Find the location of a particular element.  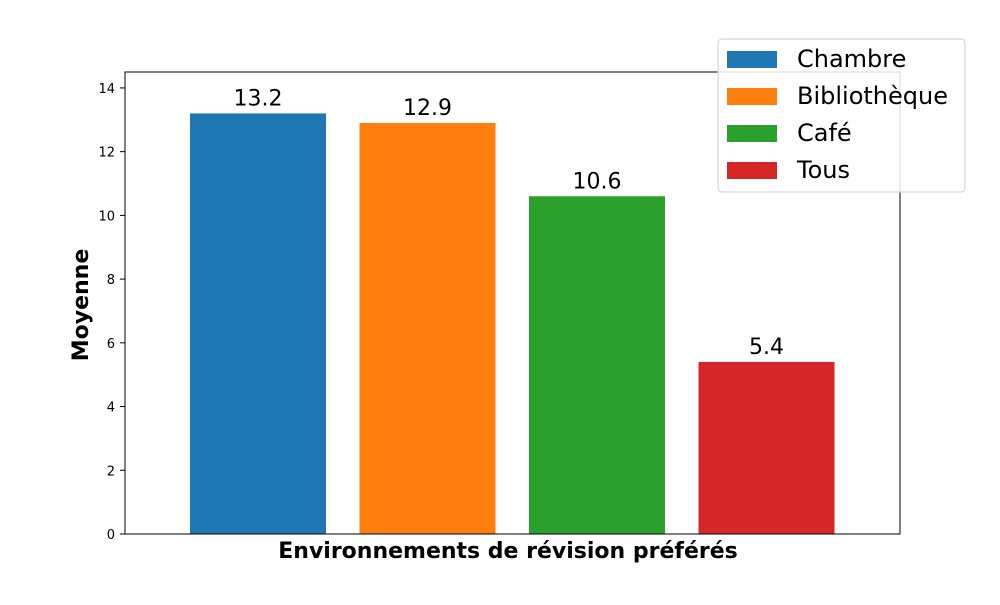

x-axis-label: Environnements de révision préférés is located at coordinates (508, 551).